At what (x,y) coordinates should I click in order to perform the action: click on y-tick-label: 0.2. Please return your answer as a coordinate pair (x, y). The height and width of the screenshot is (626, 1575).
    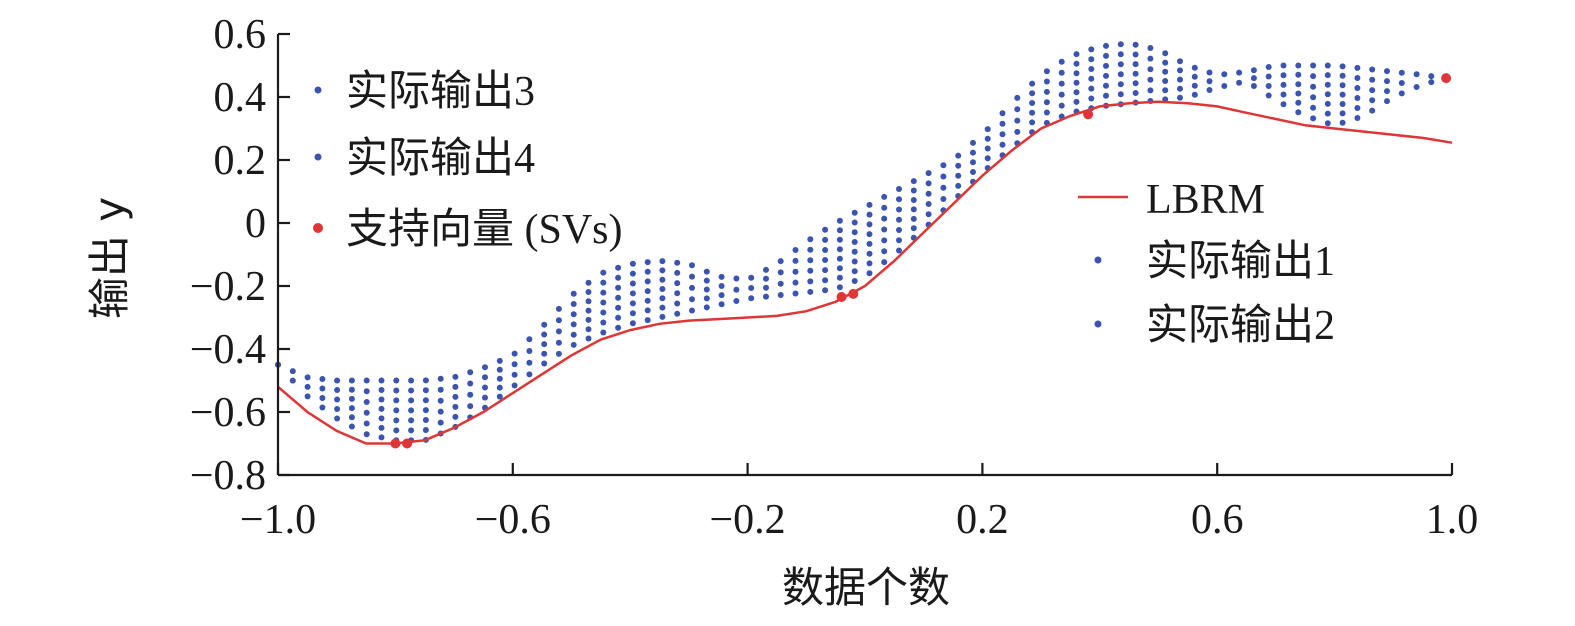
    Looking at the image, I should click on (240, 161).